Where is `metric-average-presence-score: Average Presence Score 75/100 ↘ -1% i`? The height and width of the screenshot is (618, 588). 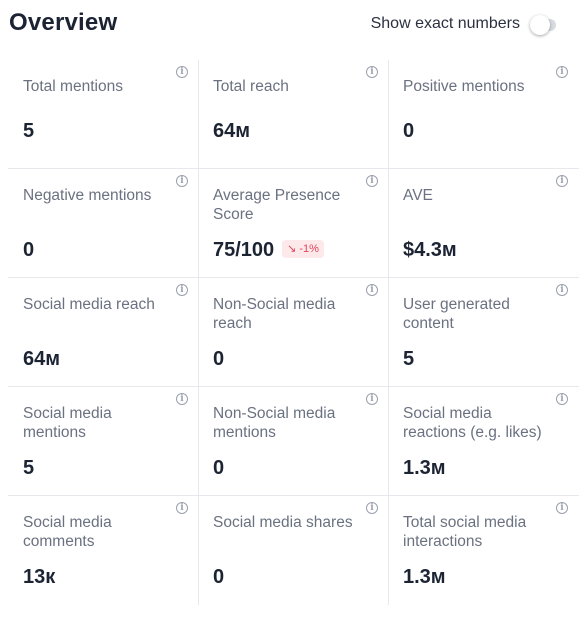 metric-average-presence-score: Average Presence Score 75/100 ↘ -1% i is located at coordinates (293, 223).